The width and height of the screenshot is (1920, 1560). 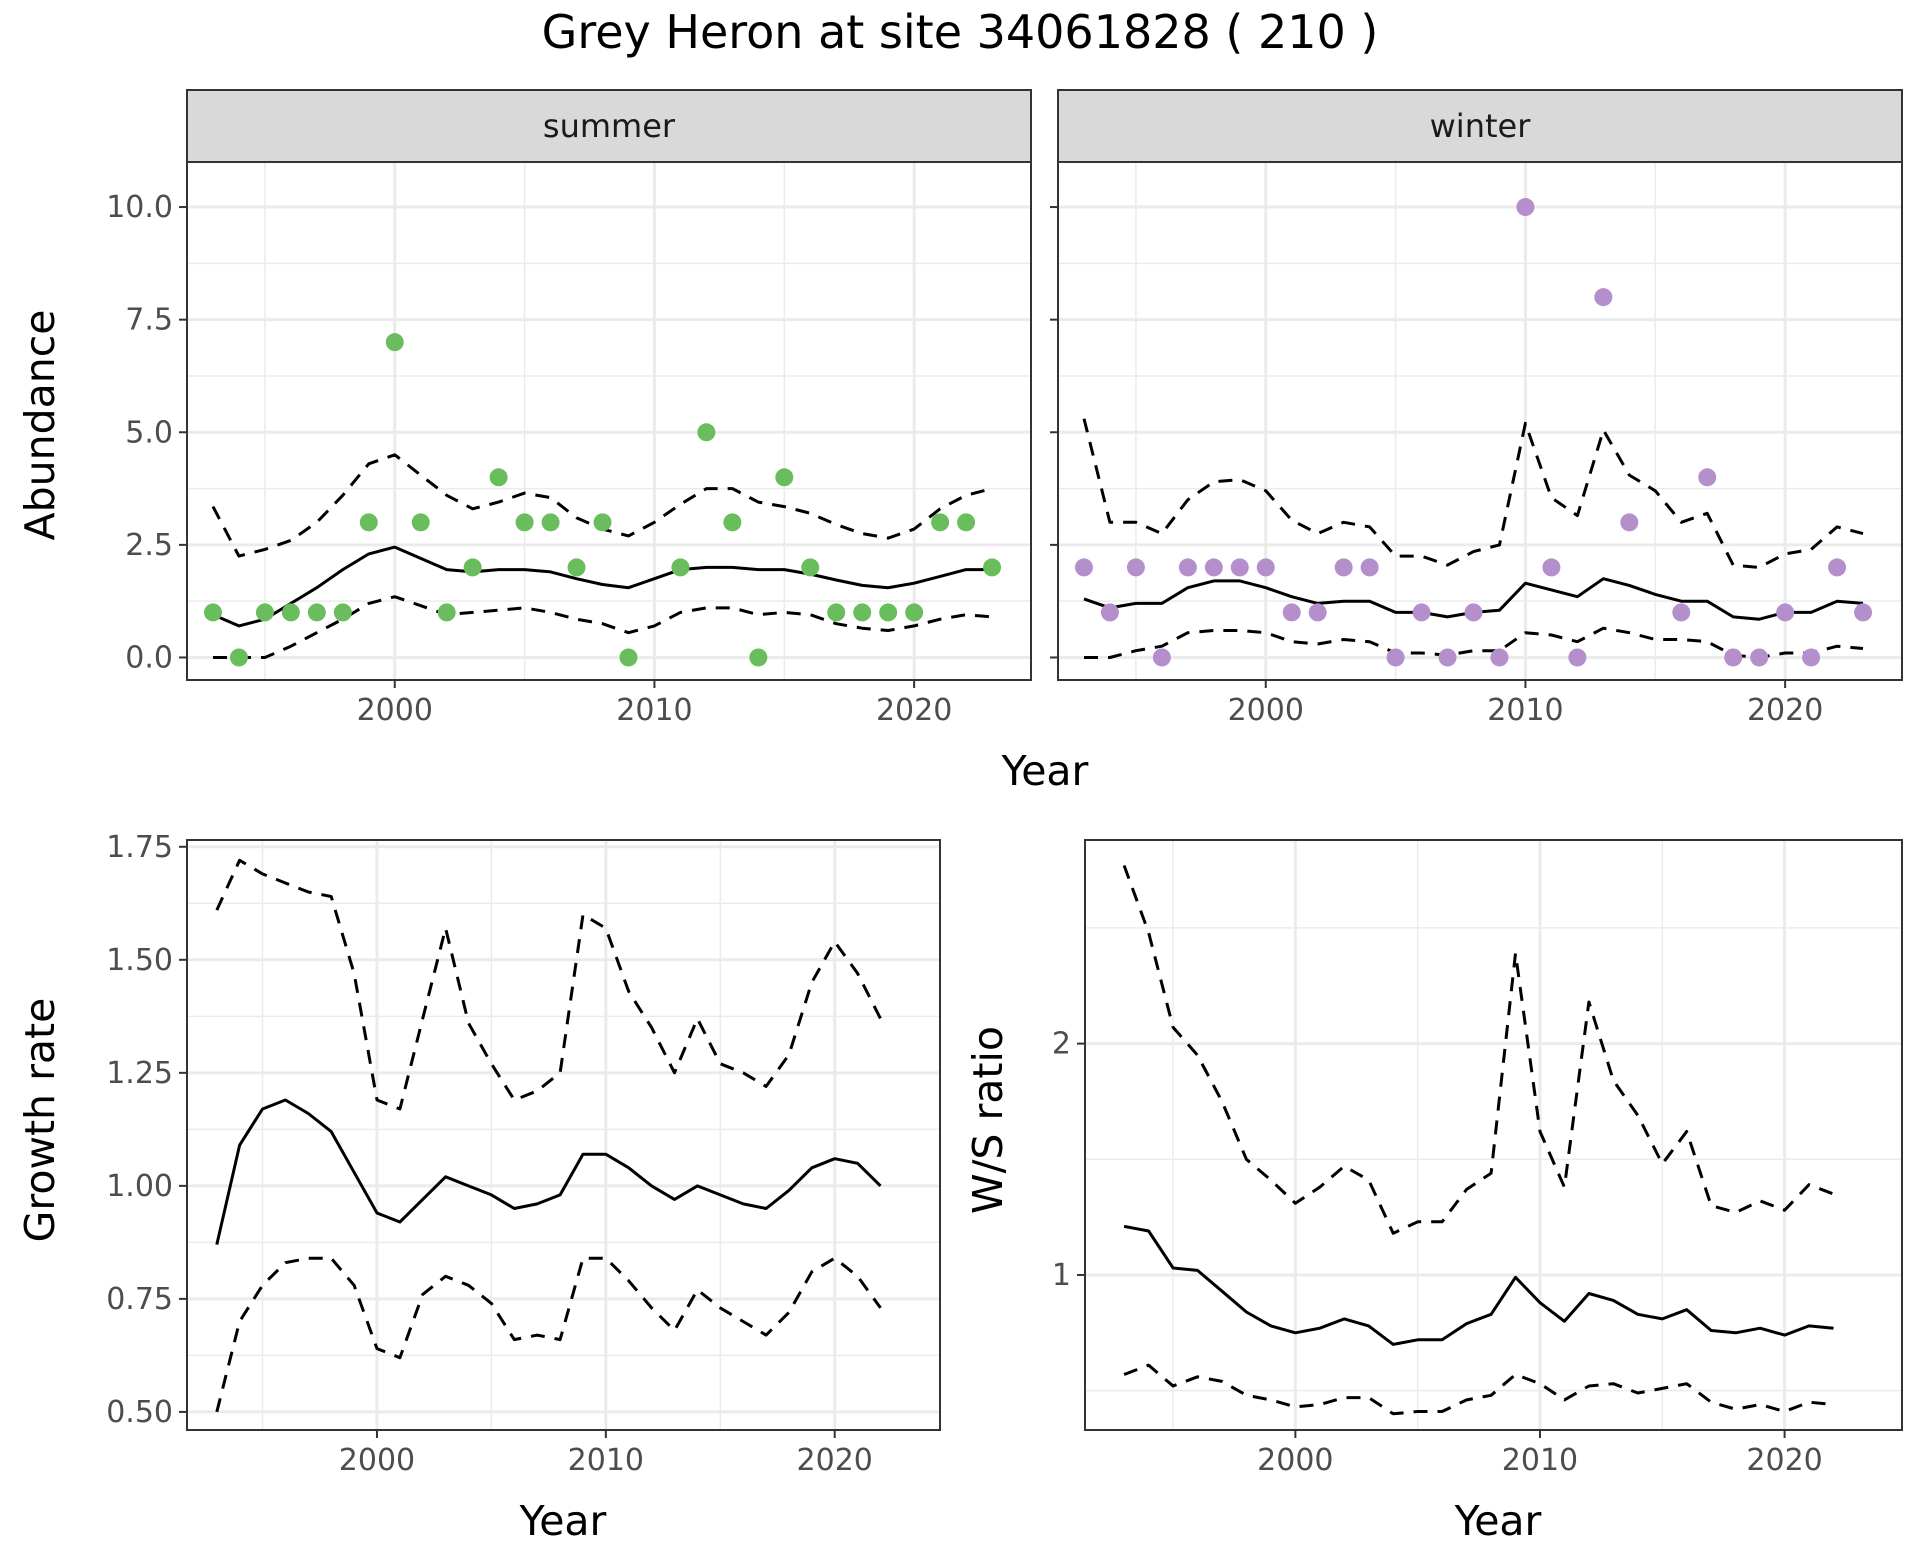 I want to click on ws_ratio-y-tick-label: 2, so click(x=1061, y=1044).